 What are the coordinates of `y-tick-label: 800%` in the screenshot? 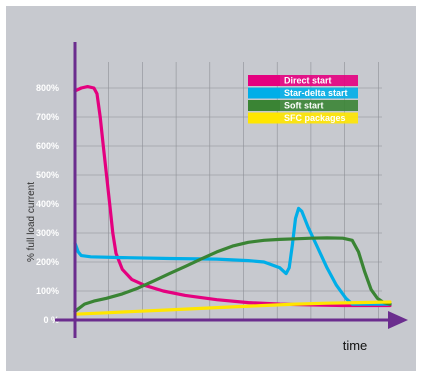 It's located at (47, 88).